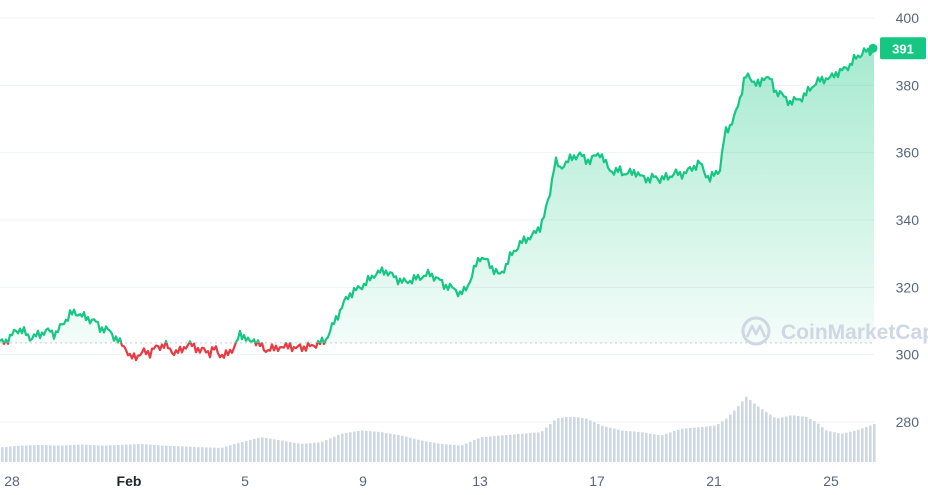 The image size is (928, 495). Describe the element at coordinates (421, 481) in the screenshot. I see `x-axis: 28 Feb 5 9 13 17 21 25` at that location.